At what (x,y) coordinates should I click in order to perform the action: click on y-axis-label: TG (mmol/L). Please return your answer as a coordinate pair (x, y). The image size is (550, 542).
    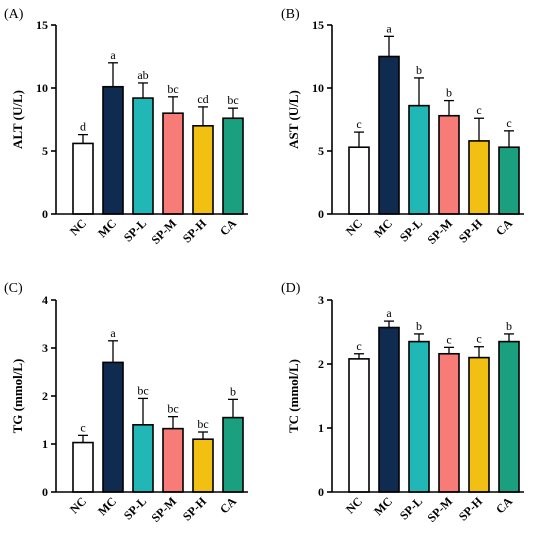
    Looking at the image, I should click on (17, 396).